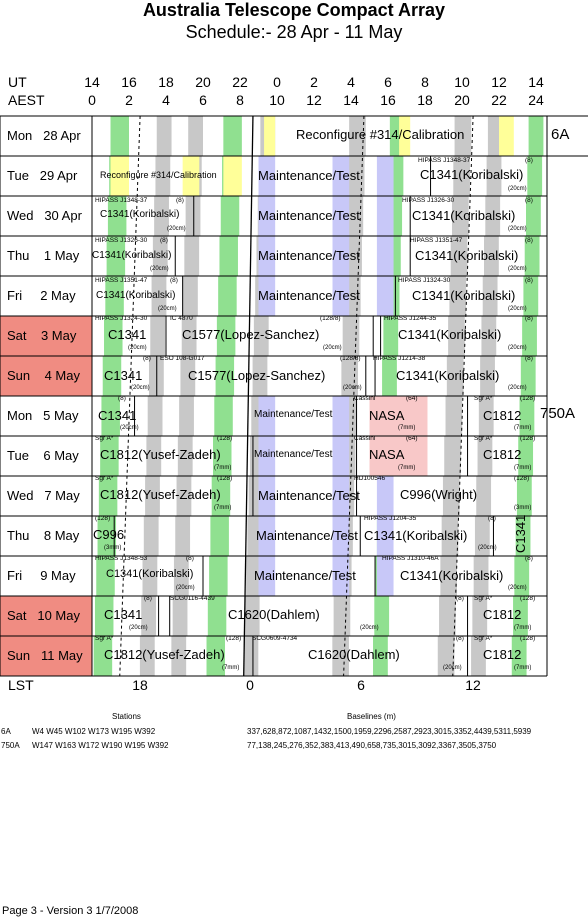  Describe the element at coordinates (43, 495) in the screenshot. I see `day-label: Wed 7 May` at that location.